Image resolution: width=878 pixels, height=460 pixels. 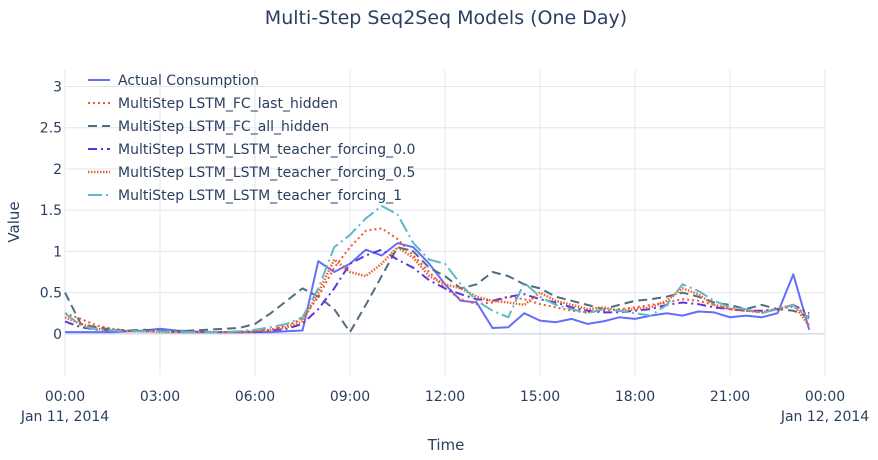 What do you see at coordinates (64, 417) in the screenshot?
I see `x-tick-date-label: Jan 11, 2014` at bounding box center [64, 417].